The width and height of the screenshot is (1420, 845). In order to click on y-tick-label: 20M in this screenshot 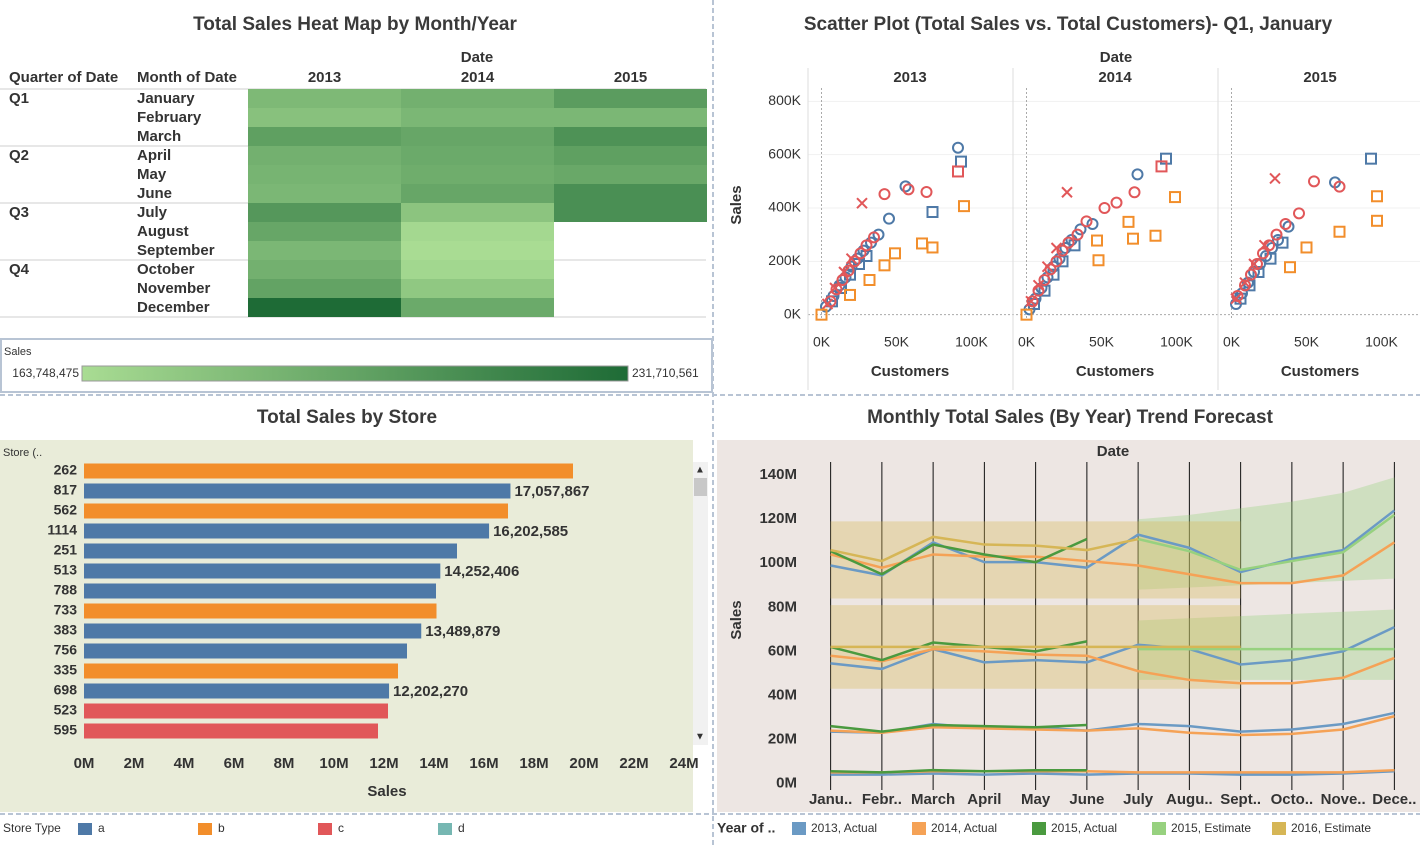, I will do `click(782, 738)`.